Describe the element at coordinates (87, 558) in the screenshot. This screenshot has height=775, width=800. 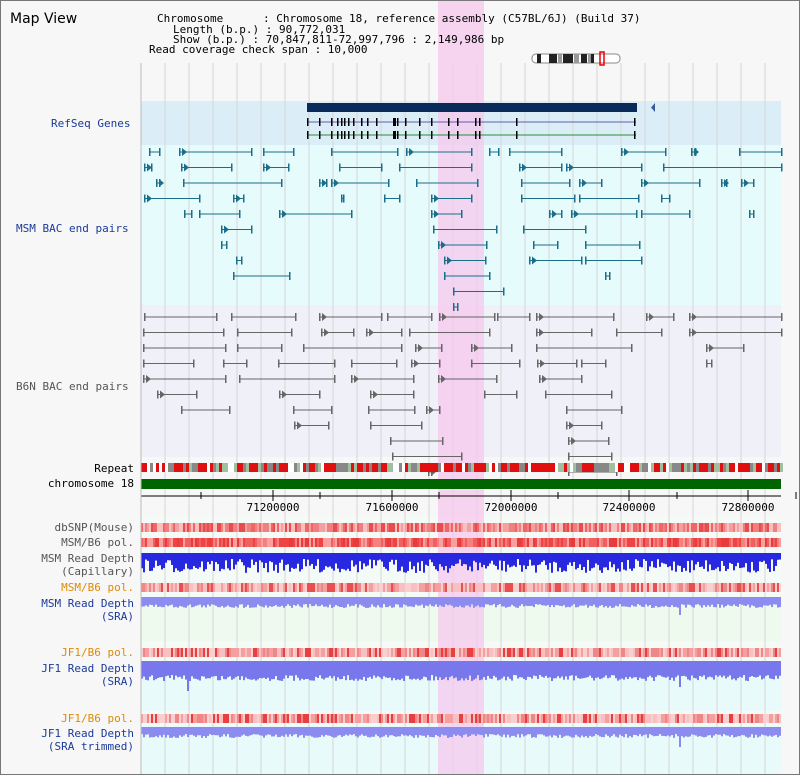
I see `label-msm-depth-cap: MSM Read Depth` at that location.